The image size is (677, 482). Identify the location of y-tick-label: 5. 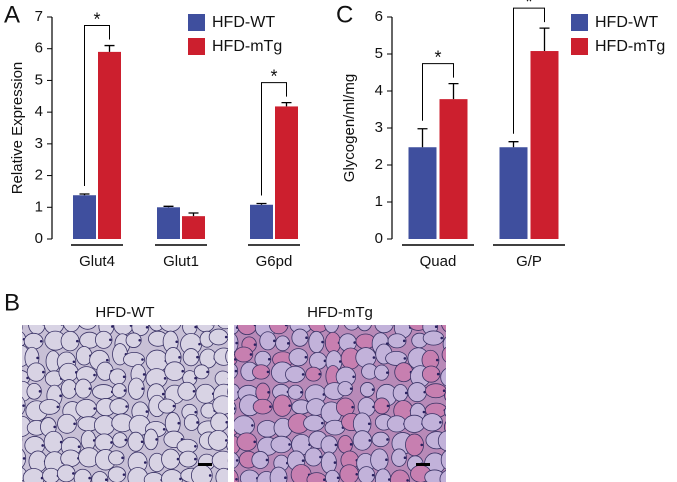
(379, 53).